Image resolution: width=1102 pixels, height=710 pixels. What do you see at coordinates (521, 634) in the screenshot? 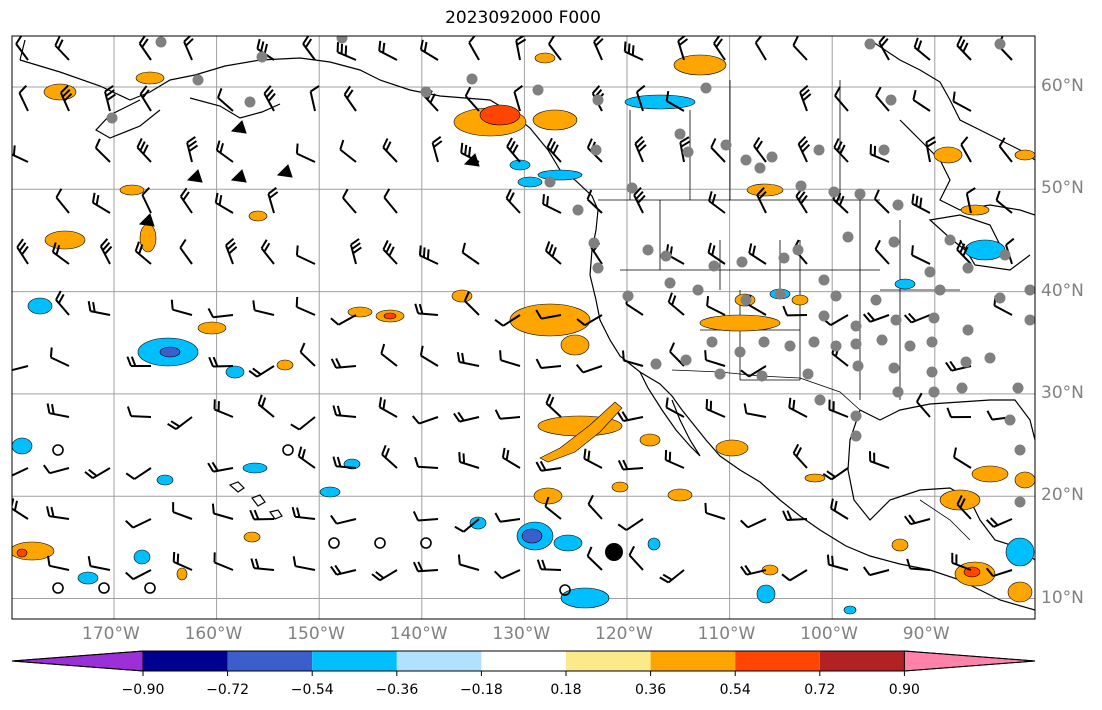
I see `longitude-label: 130°W` at bounding box center [521, 634].